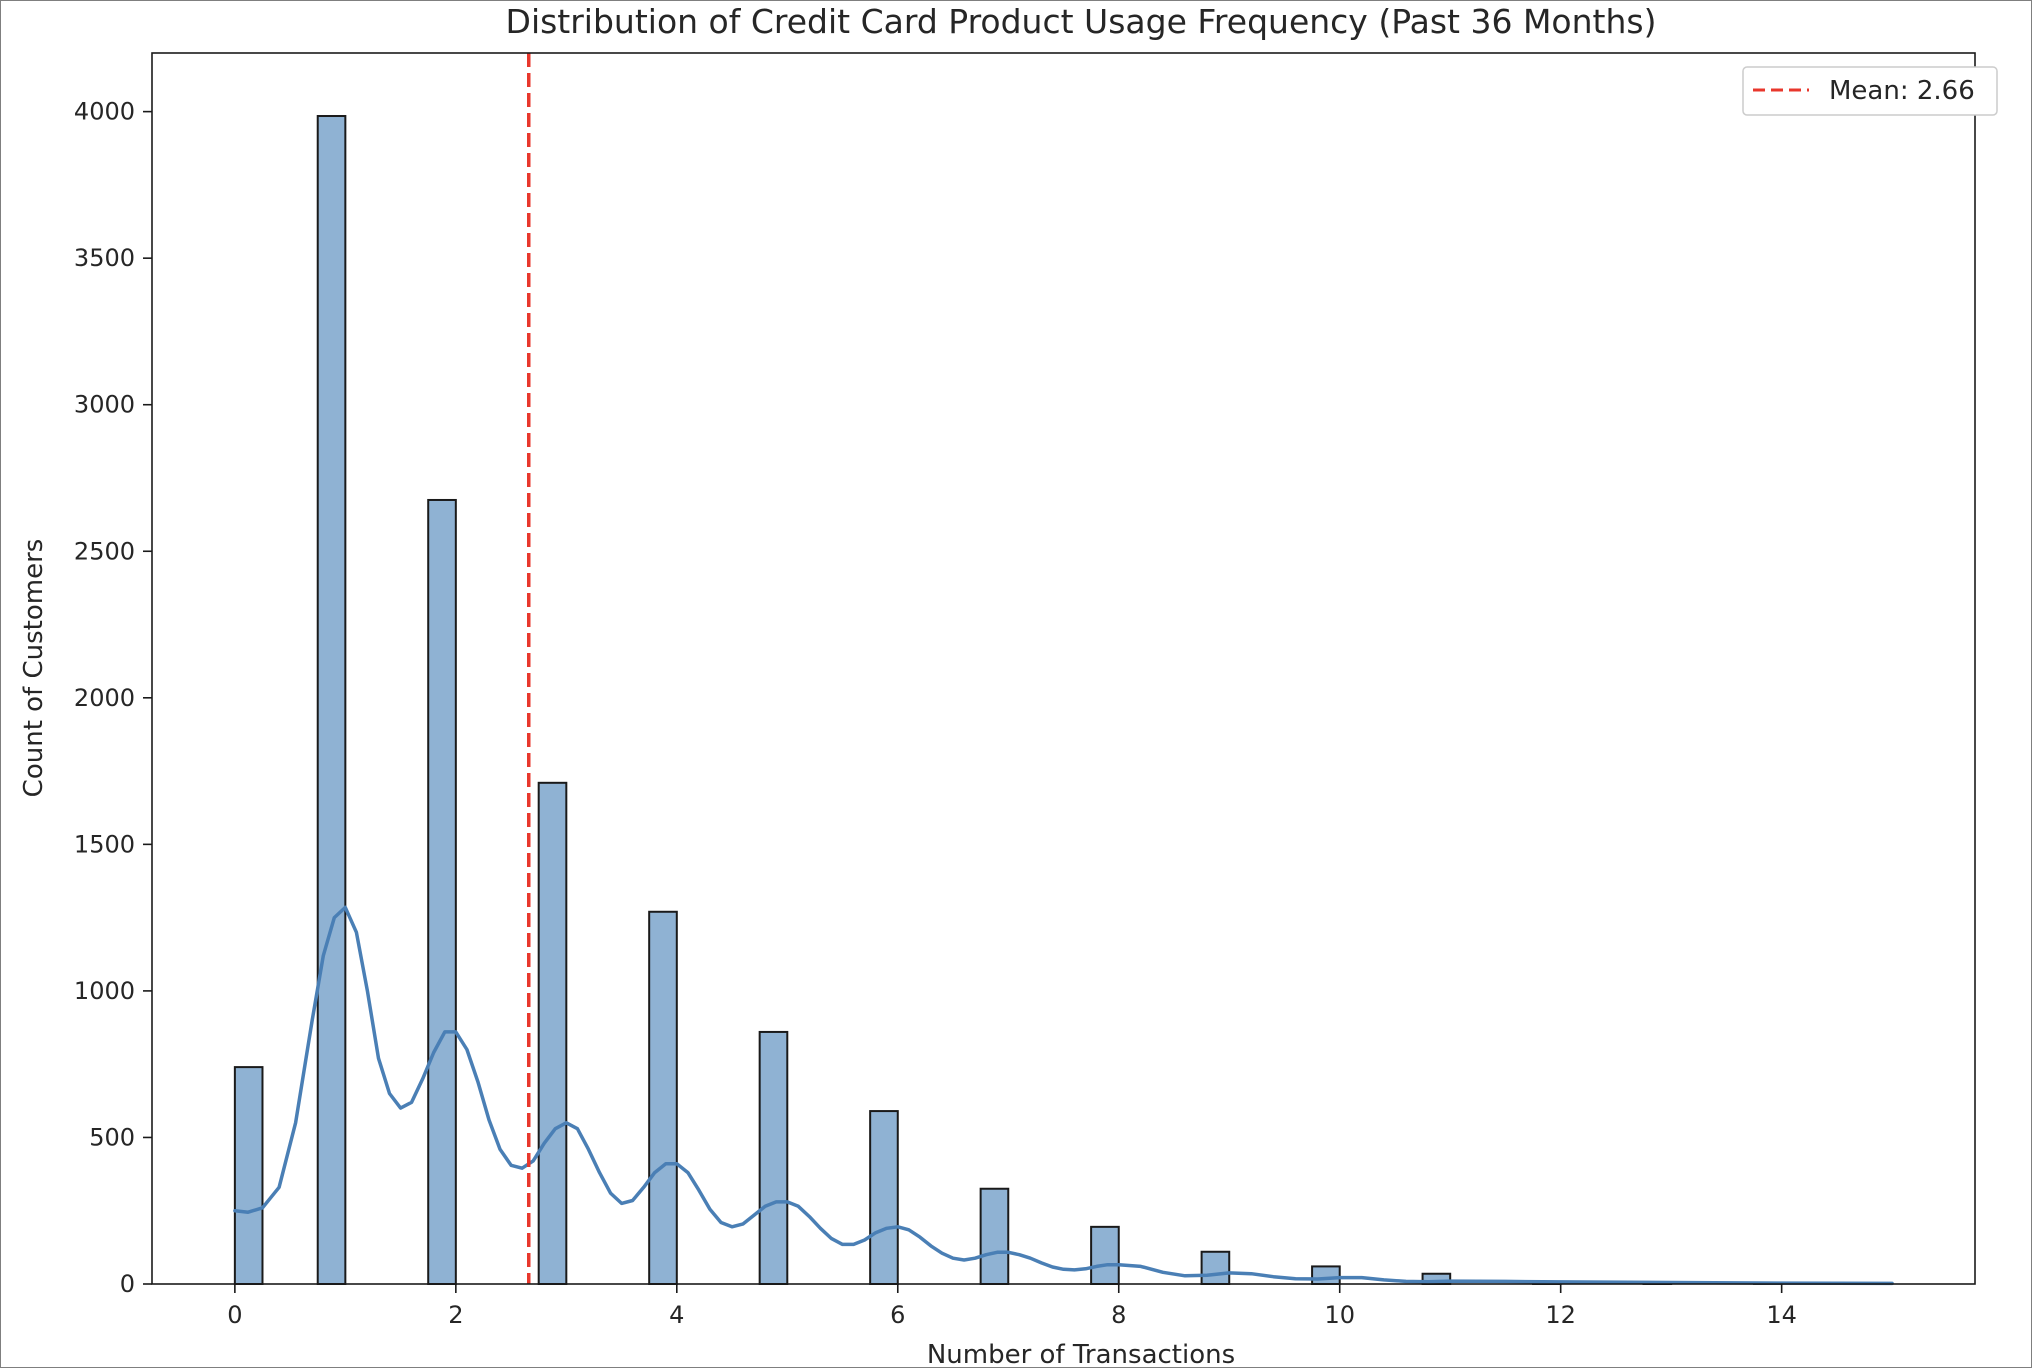 This screenshot has height=1368, width=2032. Describe the element at coordinates (1081, 1353) in the screenshot. I see `x-axis-title: Number of Transactions` at that location.